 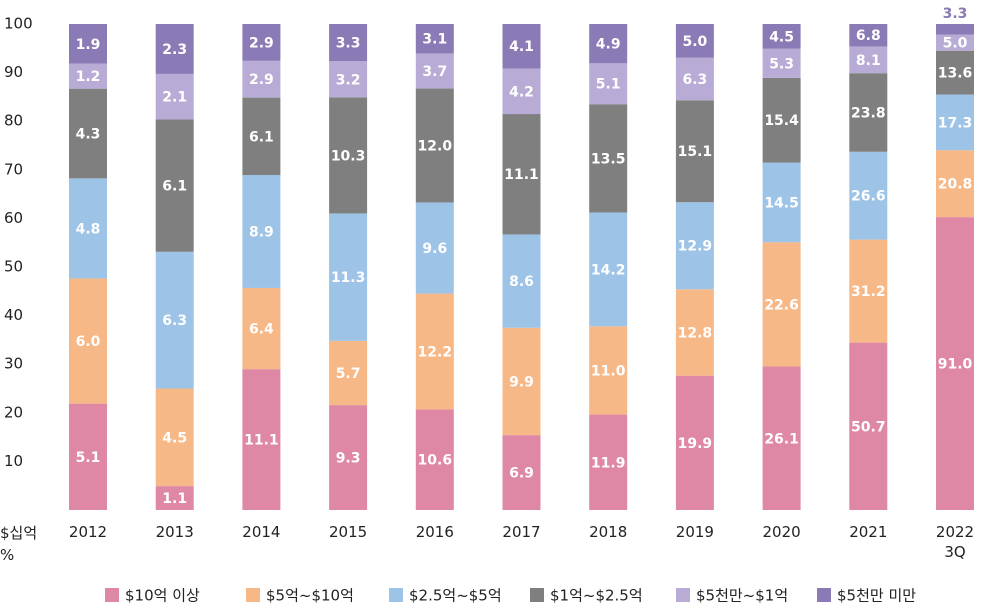 I want to click on legend-label: $5천만~$1억, so click(x=742, y=596).